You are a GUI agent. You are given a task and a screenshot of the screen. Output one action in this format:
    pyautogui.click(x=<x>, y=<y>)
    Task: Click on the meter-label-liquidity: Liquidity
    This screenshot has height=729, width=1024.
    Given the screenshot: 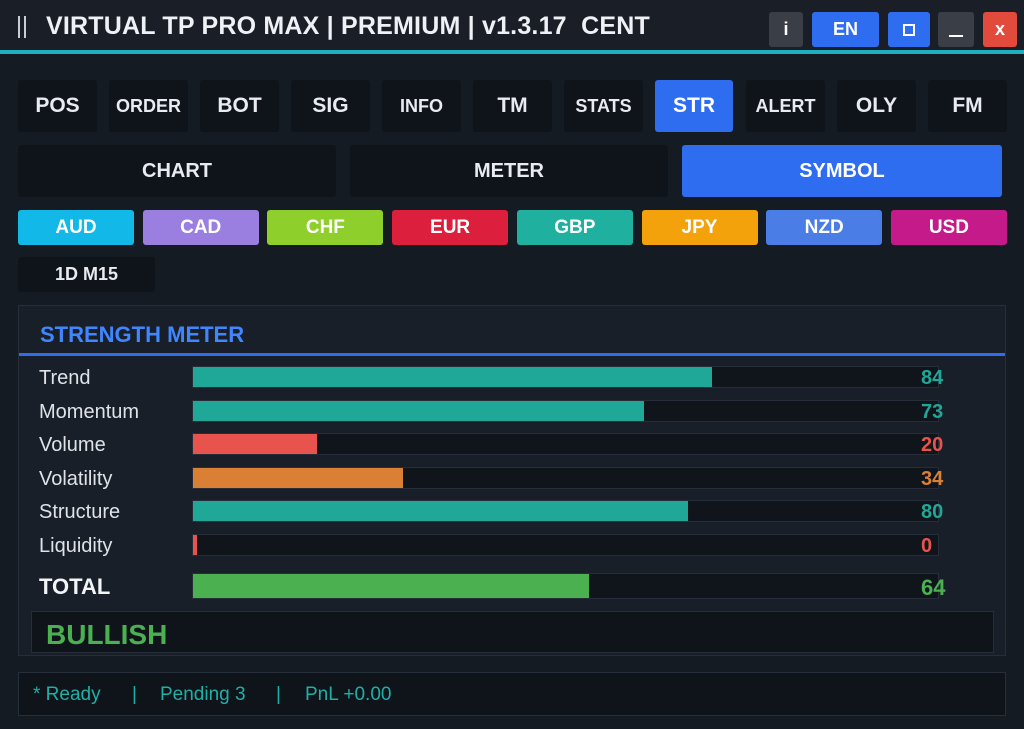 What is the action you would take?
    pyautogui.click(x=76, y=546)
    